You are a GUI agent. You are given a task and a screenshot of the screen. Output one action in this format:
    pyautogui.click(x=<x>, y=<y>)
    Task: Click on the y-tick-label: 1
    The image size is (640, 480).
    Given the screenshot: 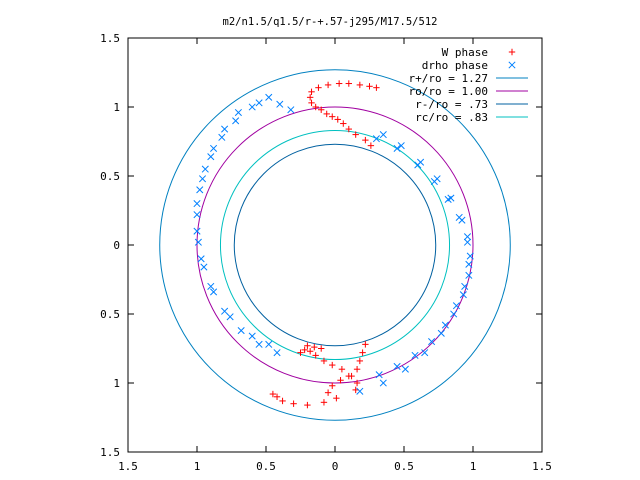 What is the action you would take?
    pyautogui.click(x=116, y=383)
    